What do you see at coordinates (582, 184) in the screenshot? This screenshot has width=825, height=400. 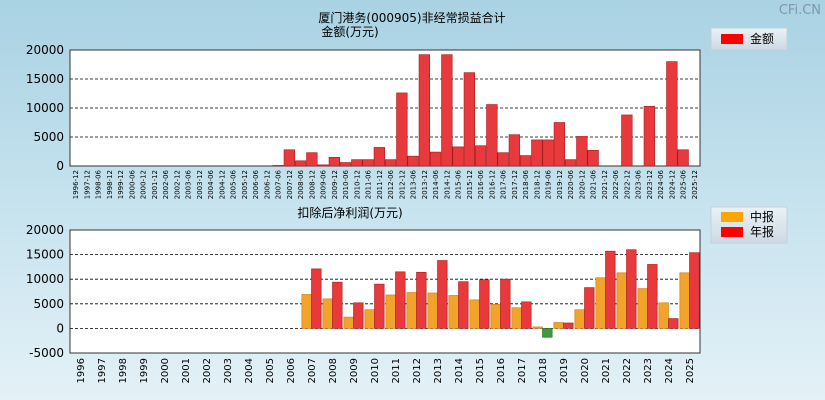 I see `chart-1-x-tick-label: 2020-12` at bounding box center [582, 184].